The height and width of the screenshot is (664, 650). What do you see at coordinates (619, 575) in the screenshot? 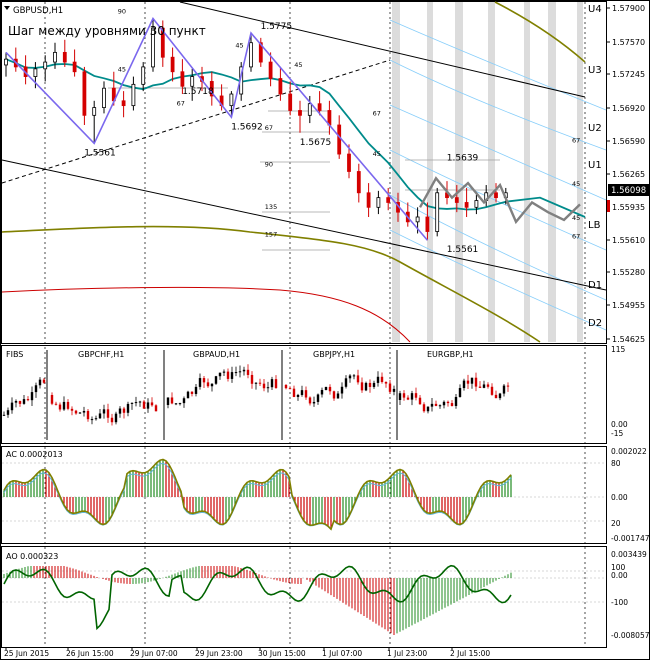
I see `ao-tick-2: 0.00` at bounding box center [619, 575].